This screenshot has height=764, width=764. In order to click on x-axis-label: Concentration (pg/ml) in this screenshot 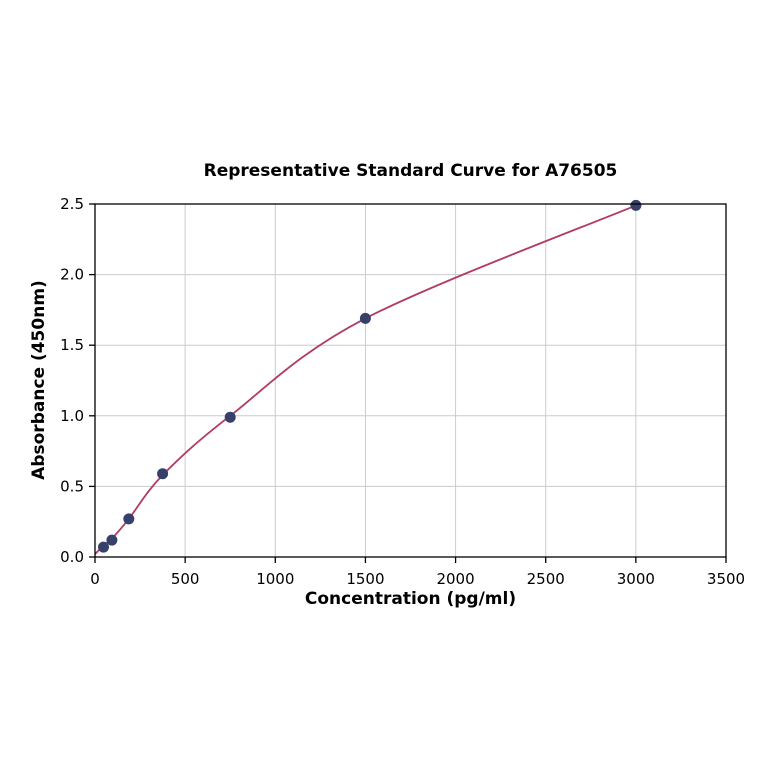, I will do `click(410, 599)`.